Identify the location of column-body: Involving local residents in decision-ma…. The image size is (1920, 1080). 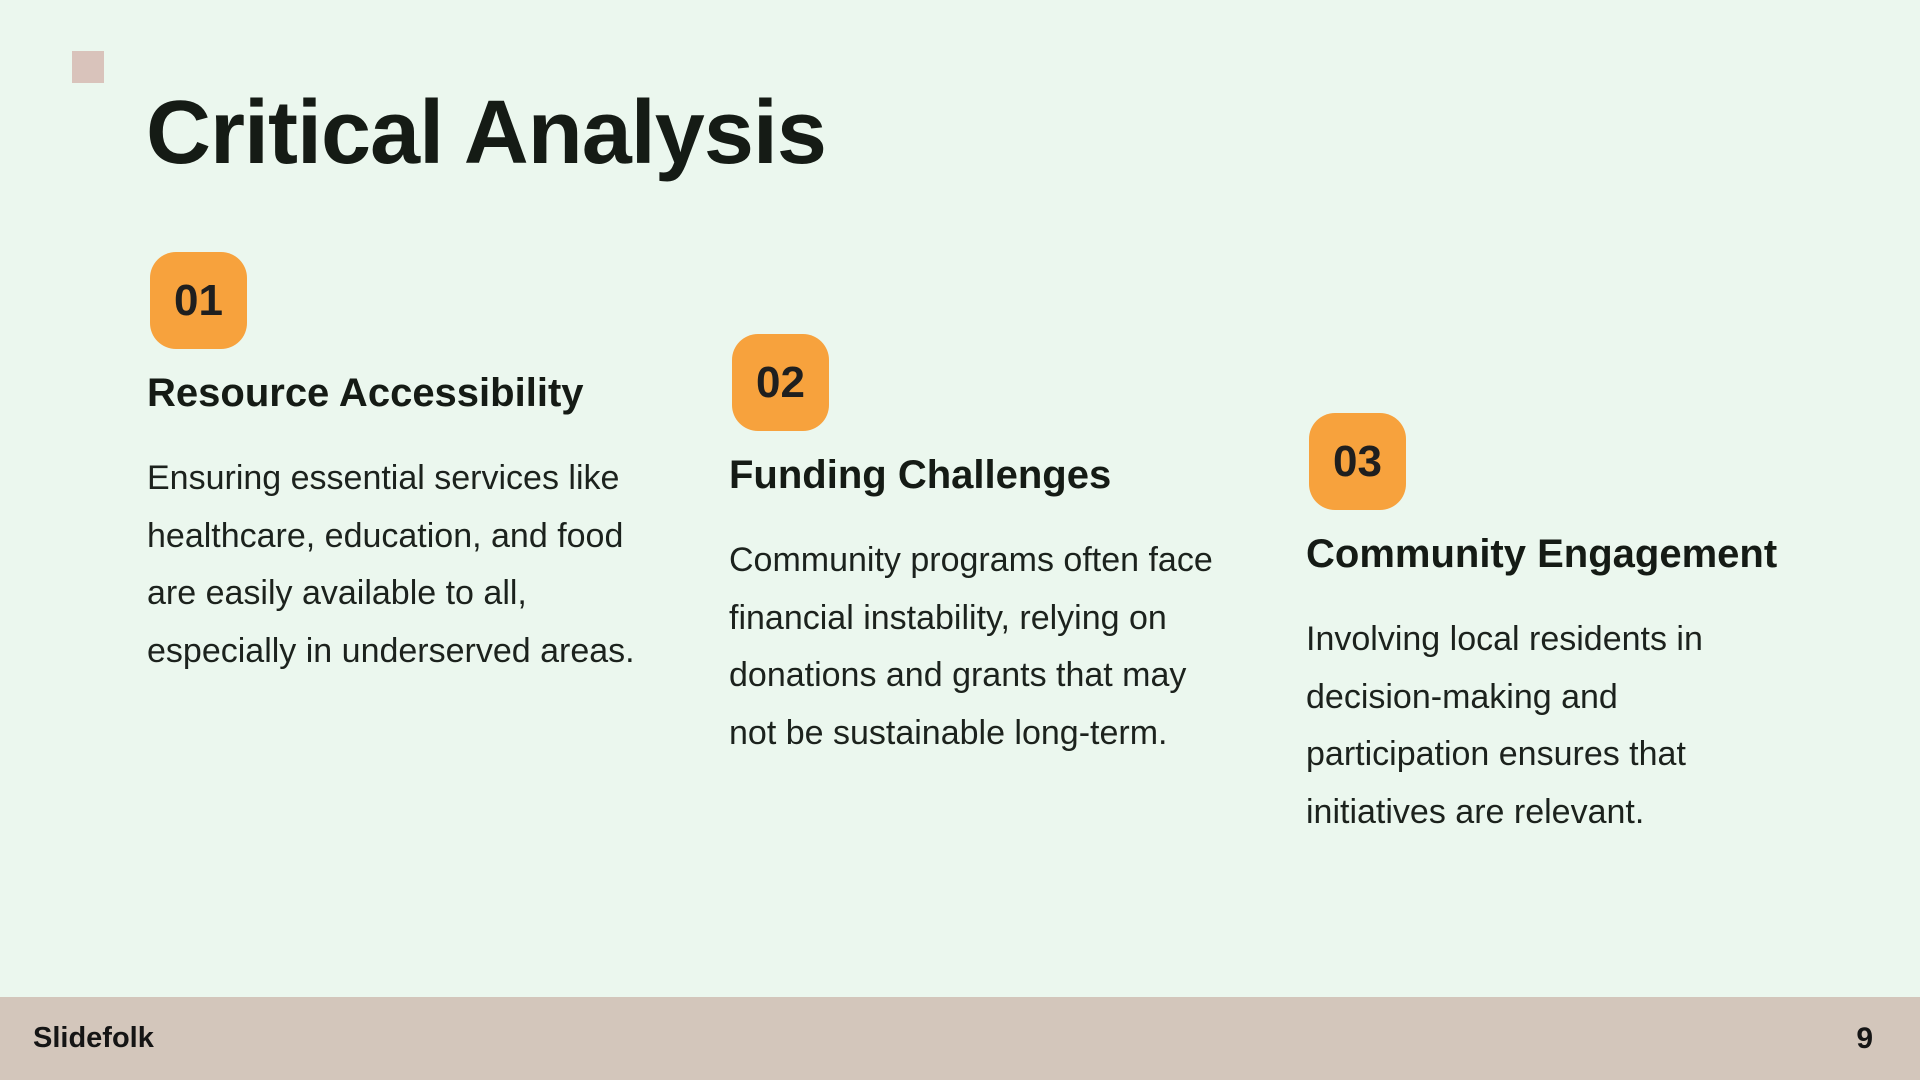
(1546, 726).